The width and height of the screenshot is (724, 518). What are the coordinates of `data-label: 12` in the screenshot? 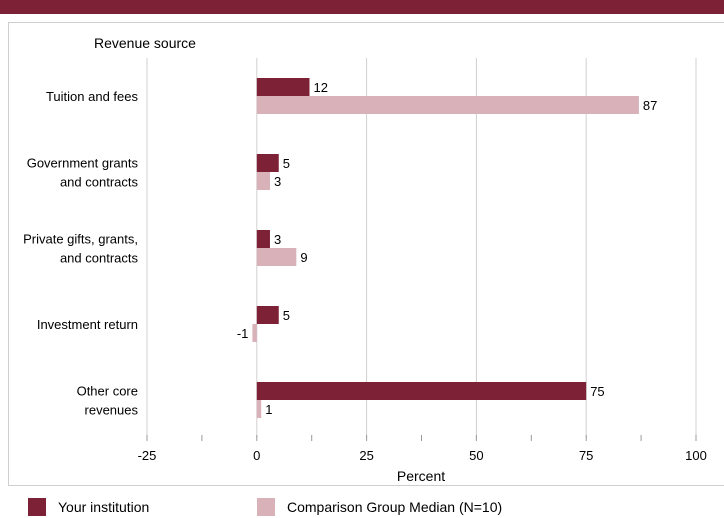 It's located at (321, 87).